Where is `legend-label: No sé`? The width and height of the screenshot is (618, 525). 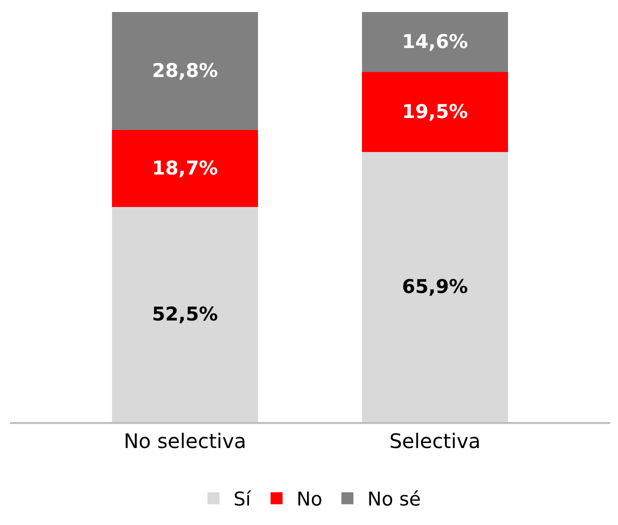
legend-label: No sé is located at coordinates (394, 499).